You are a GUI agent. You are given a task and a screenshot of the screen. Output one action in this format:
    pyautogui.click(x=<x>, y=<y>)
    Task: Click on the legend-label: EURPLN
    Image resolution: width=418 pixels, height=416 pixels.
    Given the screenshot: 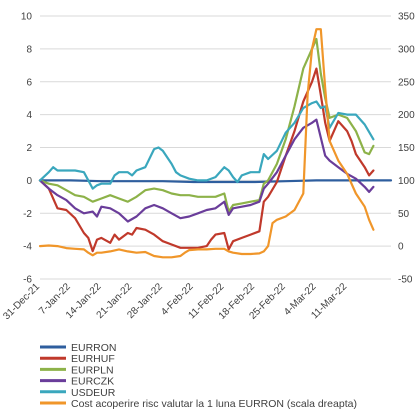 What is the action you would take?
    pyautogui.click(x=92, y=370)
    